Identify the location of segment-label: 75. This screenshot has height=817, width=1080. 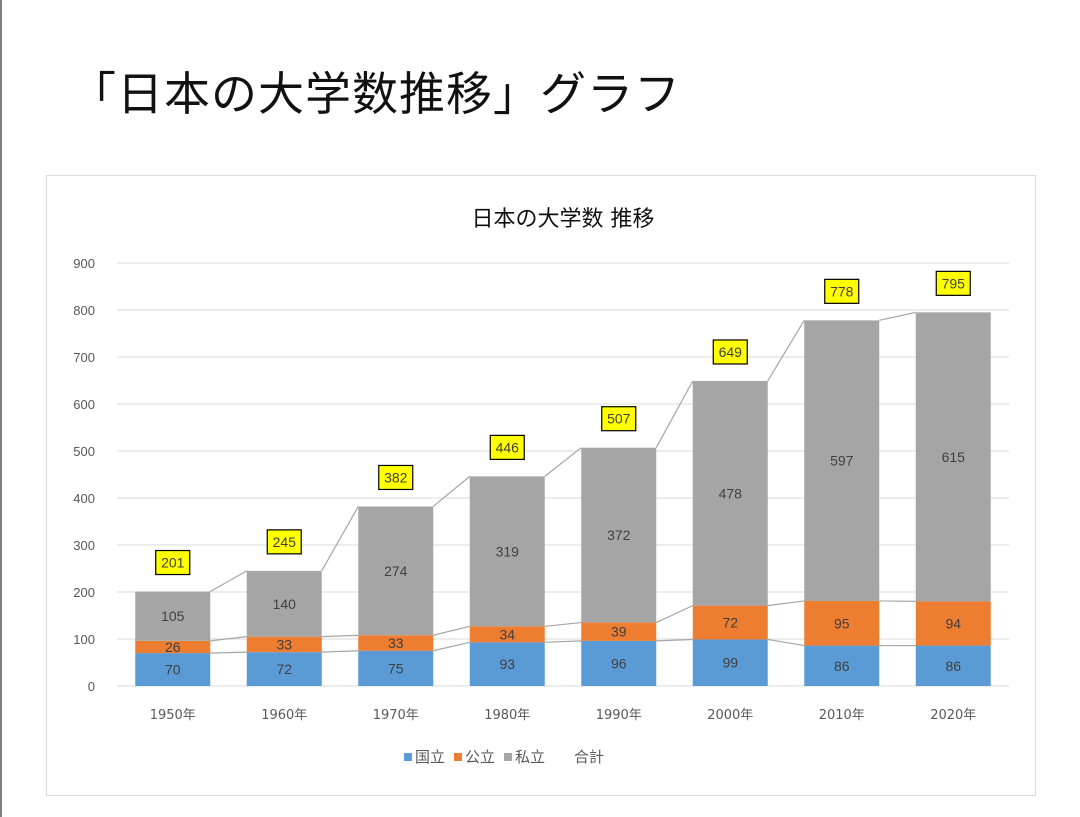
(396, 668).